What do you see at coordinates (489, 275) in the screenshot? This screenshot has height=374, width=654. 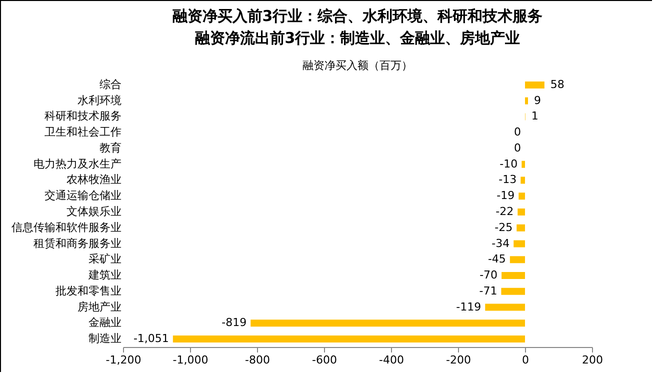 I see `data-label: -70` at bounding box center [489, 275].